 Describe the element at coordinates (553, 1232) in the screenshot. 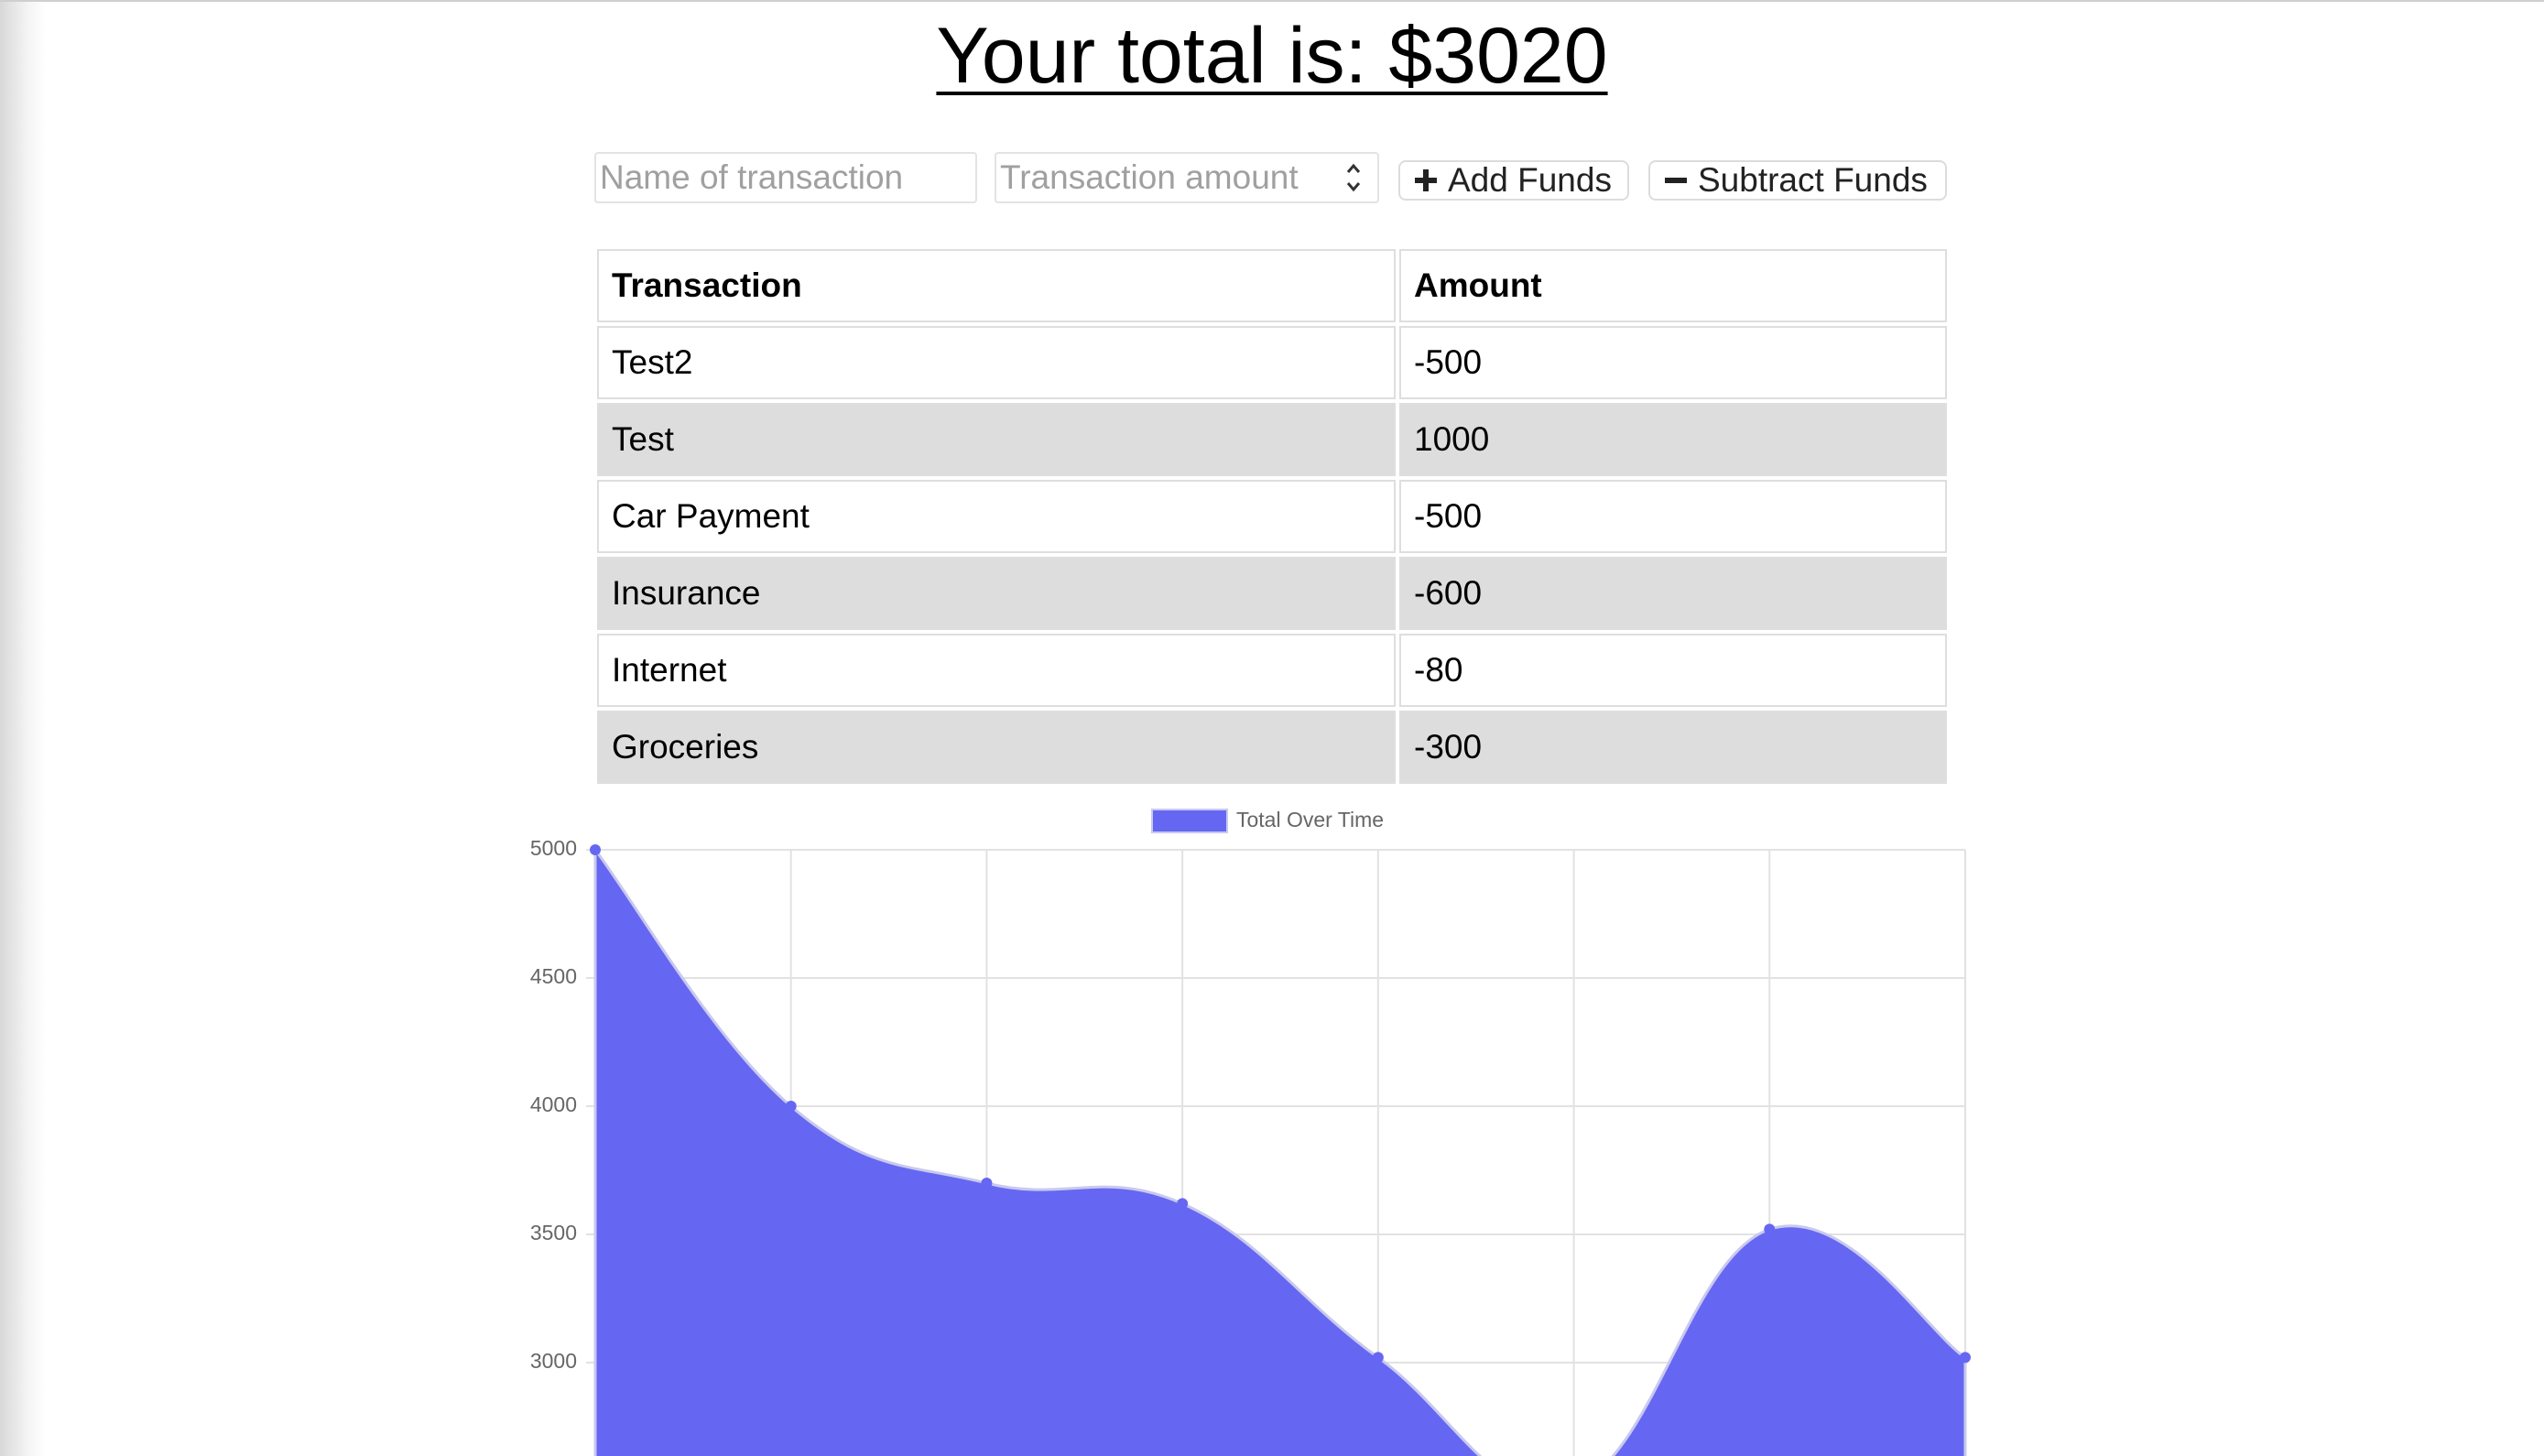

I see `y-tick-label: 3500` at that location.